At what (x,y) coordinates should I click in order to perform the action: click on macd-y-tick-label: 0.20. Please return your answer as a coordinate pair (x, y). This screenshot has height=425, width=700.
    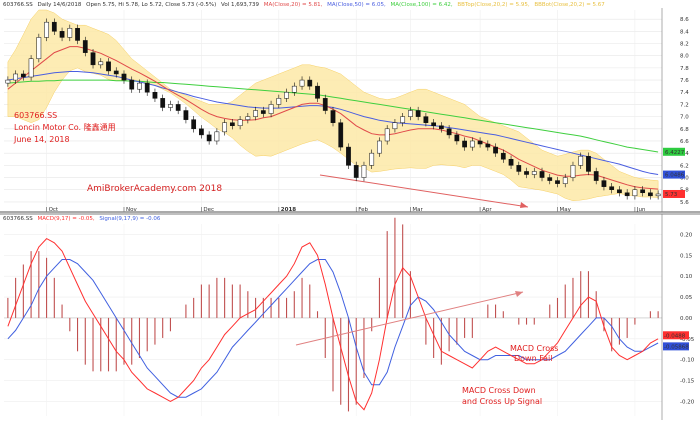
    Looking at the image, I should click on (686, 235).